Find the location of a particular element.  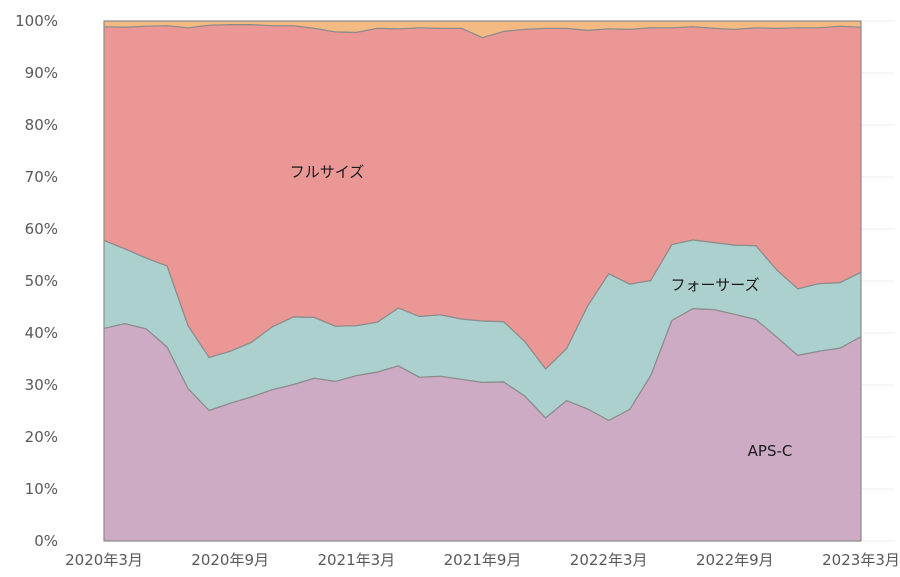

series-label-full-size: フルサイズ is located at coordinates (327, 172).